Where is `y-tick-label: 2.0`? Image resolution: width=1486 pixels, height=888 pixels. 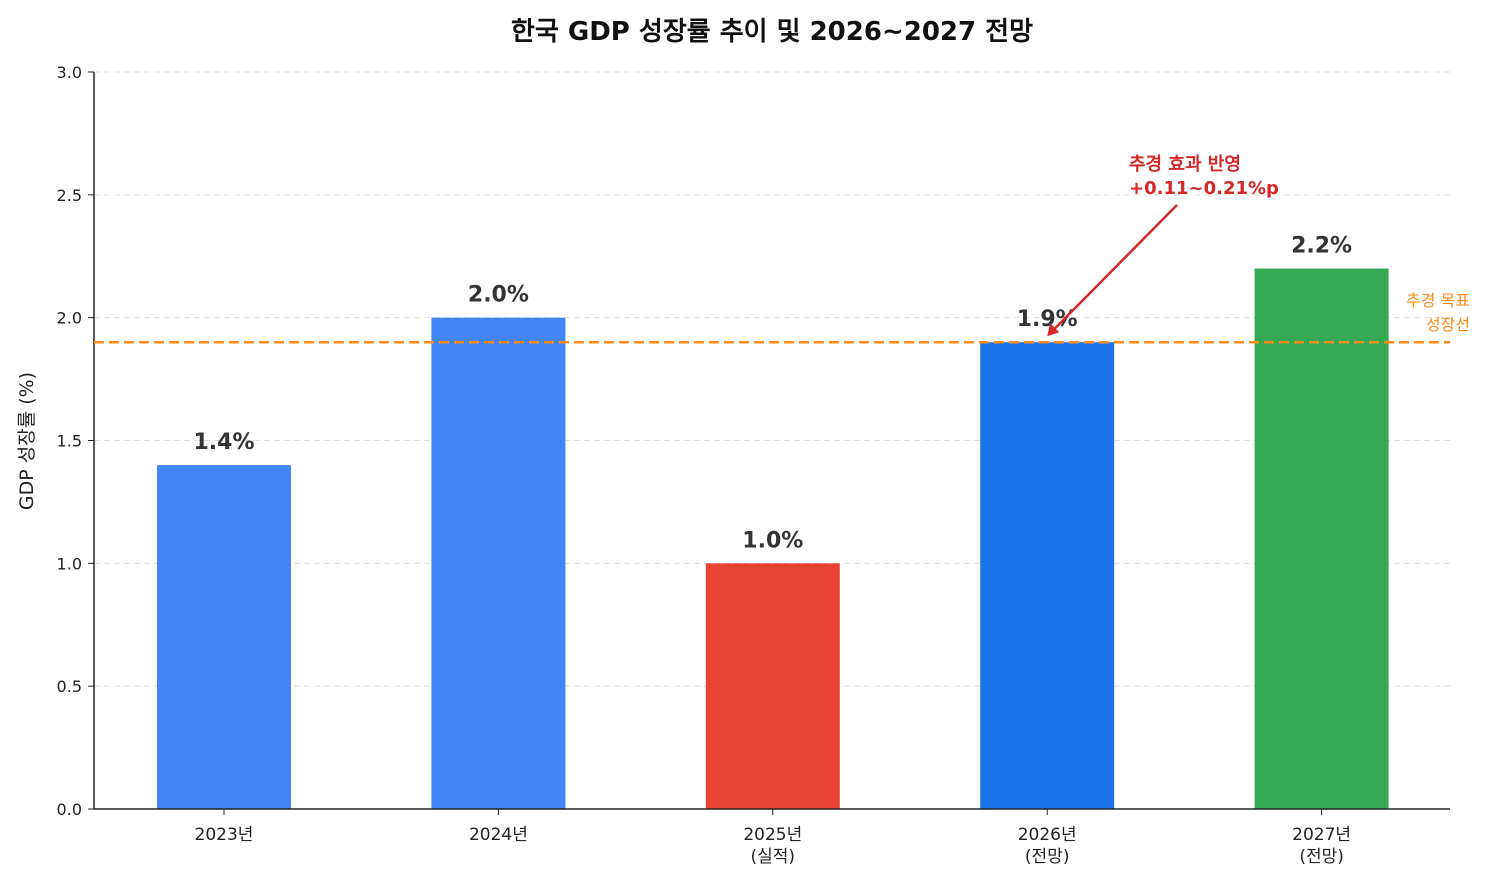 y-tick-label: 2.0 is located at coordinates (69, 318).